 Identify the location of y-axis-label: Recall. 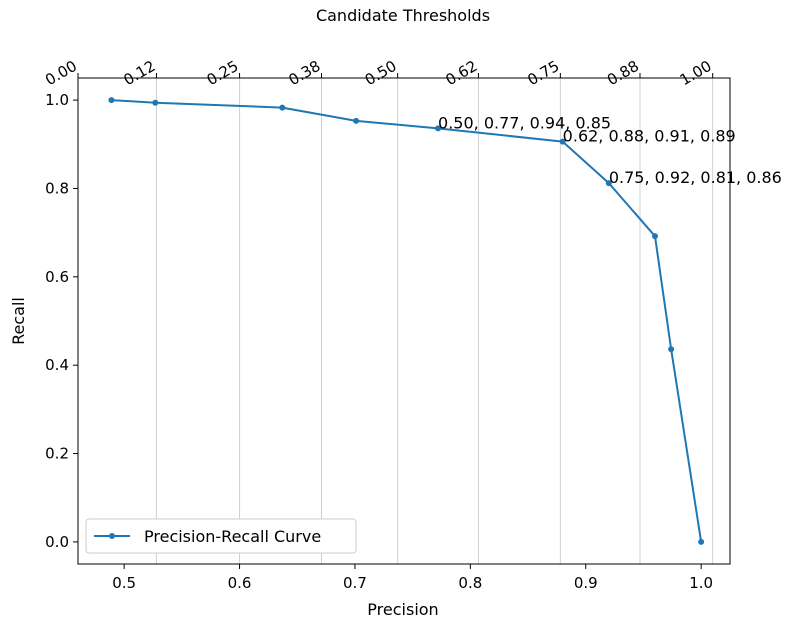
(18, 321).